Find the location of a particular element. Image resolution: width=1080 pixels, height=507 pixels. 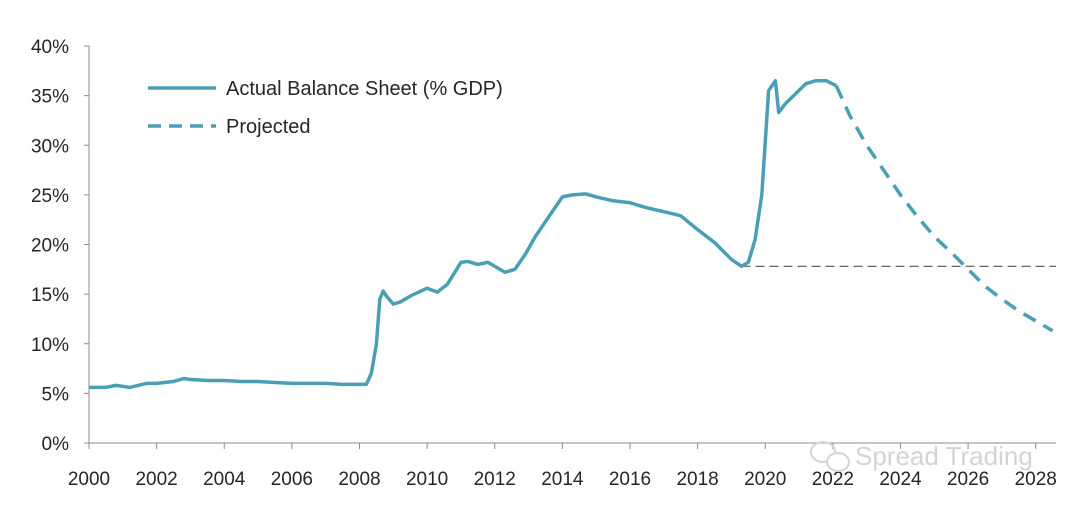

x-tick-label: 2002 is located at coordinates (156, 479).